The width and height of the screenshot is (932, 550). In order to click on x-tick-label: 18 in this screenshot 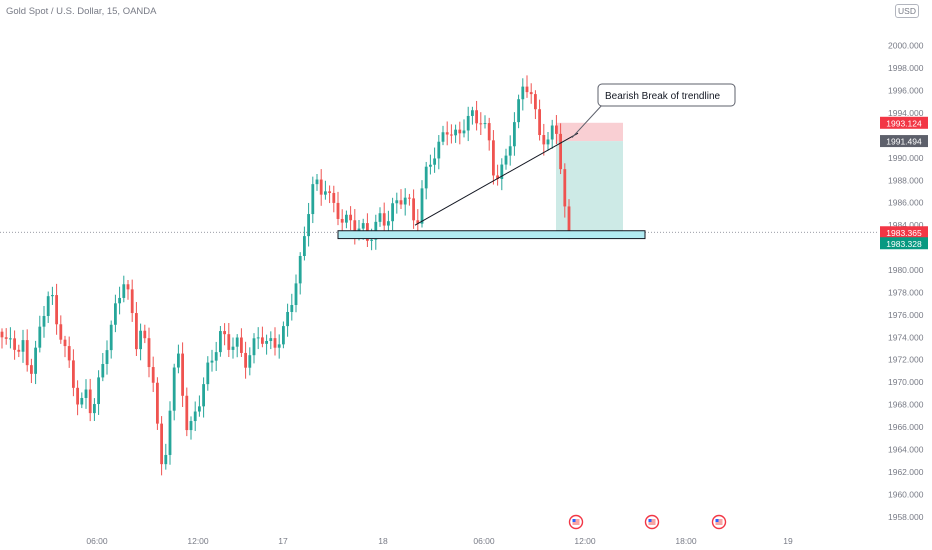, I will do `click(383, 541)`.